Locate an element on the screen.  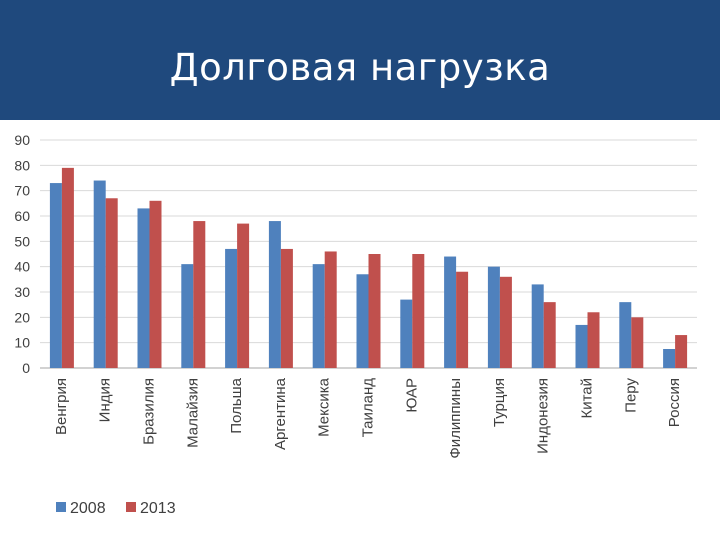
y-tick-label: 80 is located at coordinates (22, 165).